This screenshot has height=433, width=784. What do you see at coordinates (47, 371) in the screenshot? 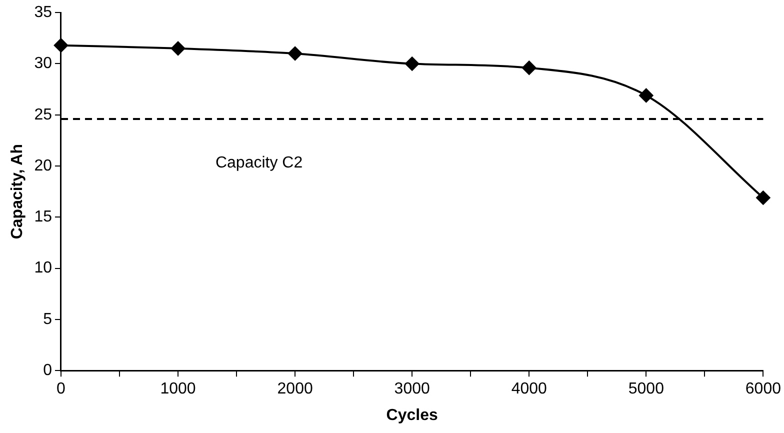
I see `y-tick-label: 0` at bounding box center [47, 371].